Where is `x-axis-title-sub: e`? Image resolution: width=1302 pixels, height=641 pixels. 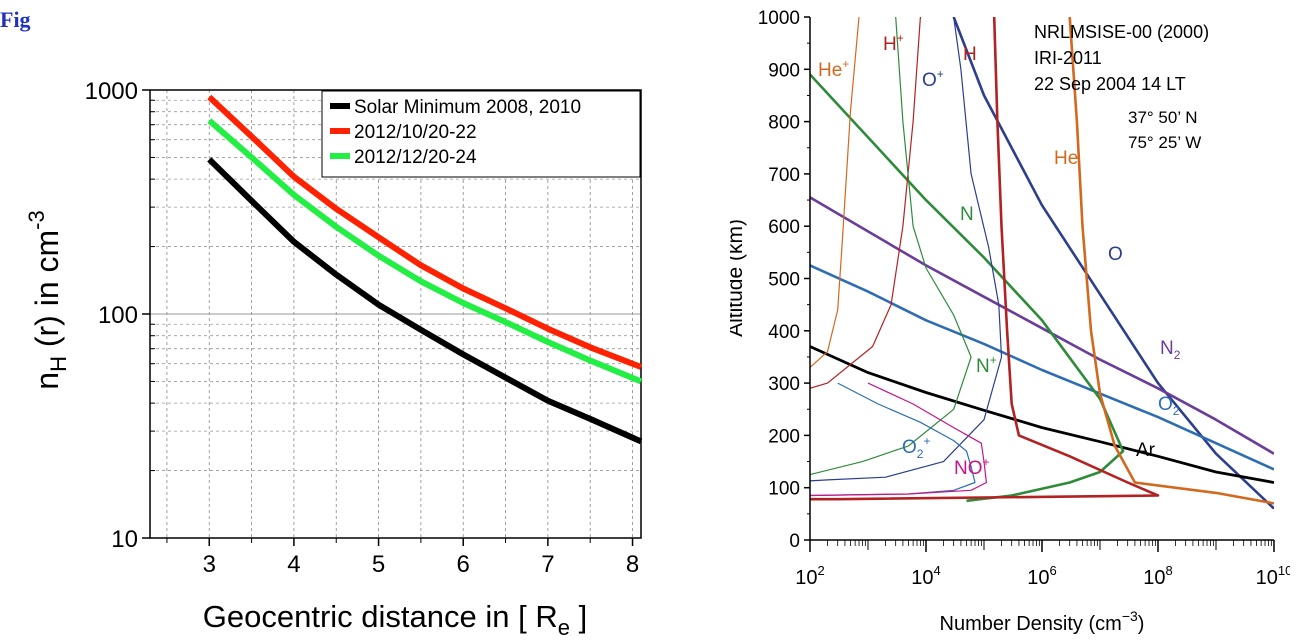 x-axis-title-sub: e is located at coordinates (564, 627).